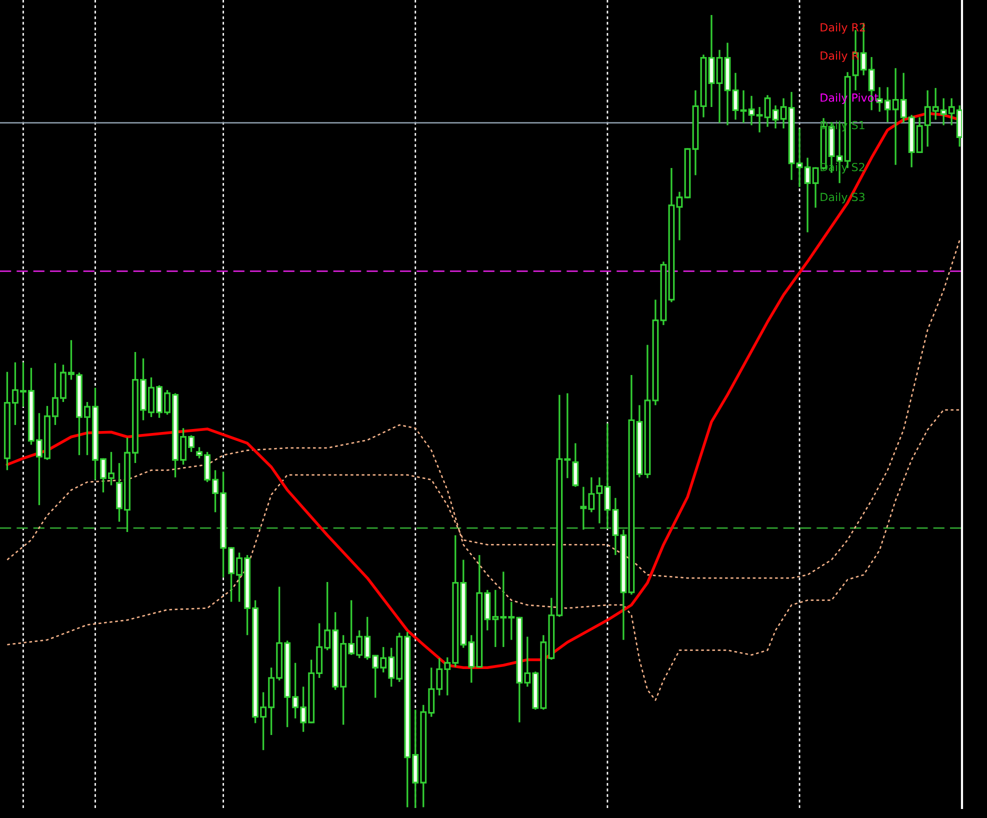  What do you see at coordinates (839, 56) in the screenshot?
I see `annotation: Daily R` at bounding box center [839, 56].